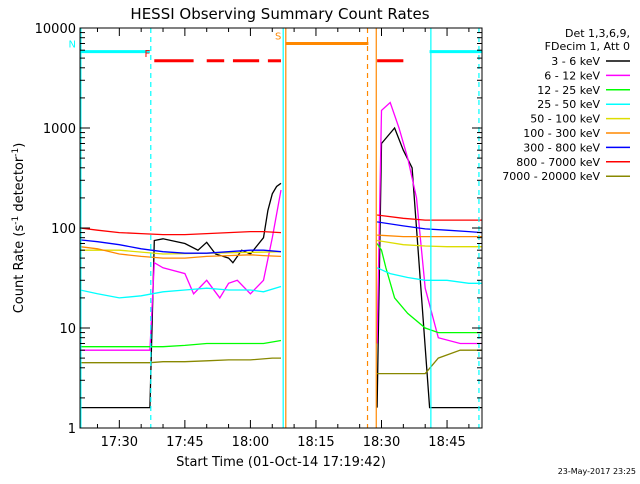 This screenshot has width=640, height=484. What do you see at coordinates (67, 329) in the screenshot?
I see `y-tick-label-1: 10` at bounding box center [67, 329].